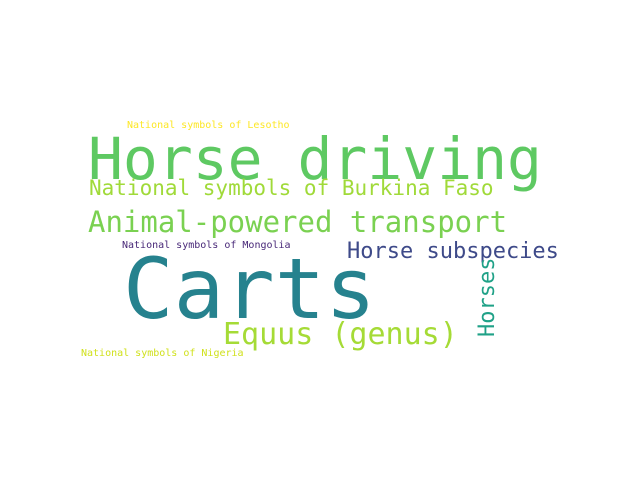 The height and width of the screenshot is (480, 640). What do you see at coordinates (291, 188) in the screenshot?
I see `word-national-symbols-of-burkina-faso: National symbols of Burkina Faso` at bounding box center [291, 188].